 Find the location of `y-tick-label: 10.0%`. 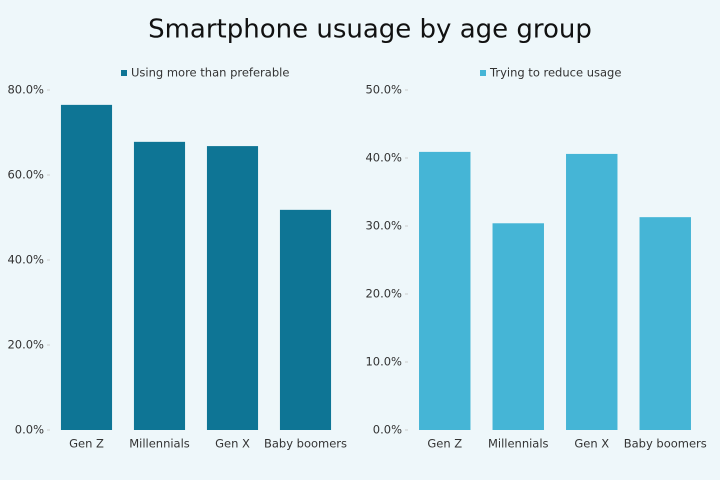

y-tick-label: 10.0% is located at coordinates (383, 362).